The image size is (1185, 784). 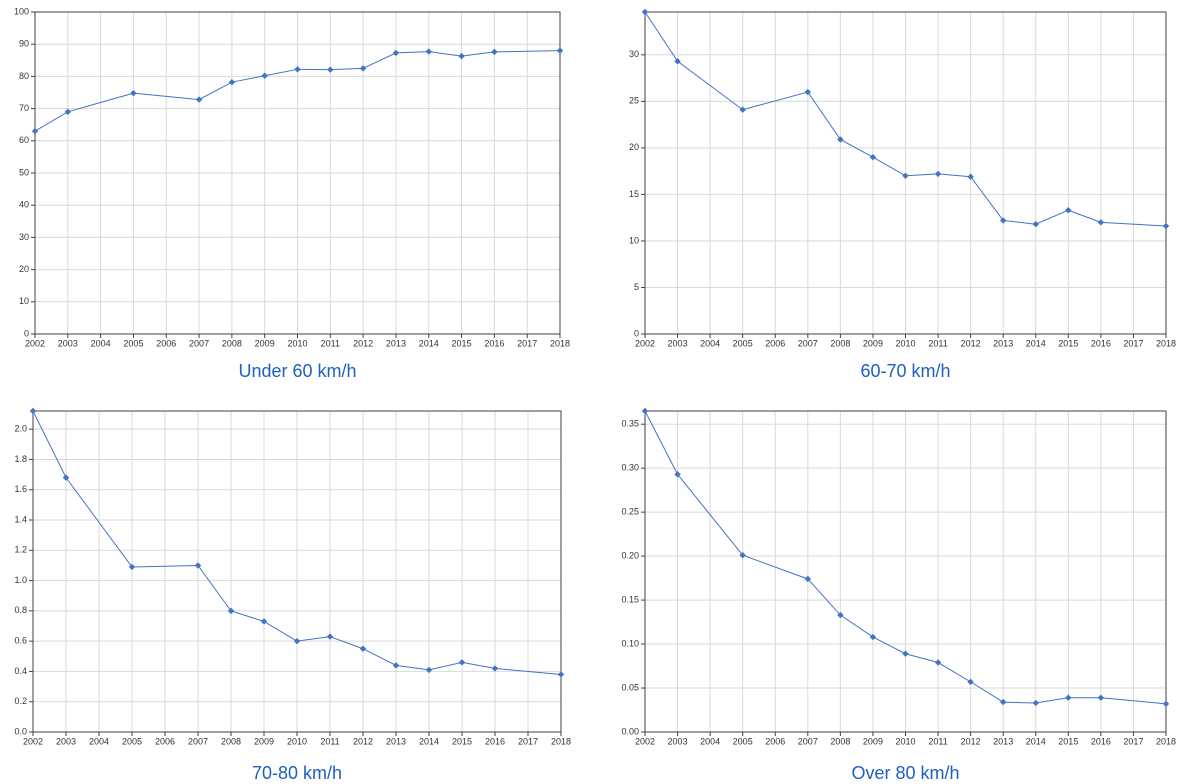 What do you see at coordinates (905, 773) in the screenshot?
I see `chart-title: Over 80 km/h` at bounding box center [905, 773].